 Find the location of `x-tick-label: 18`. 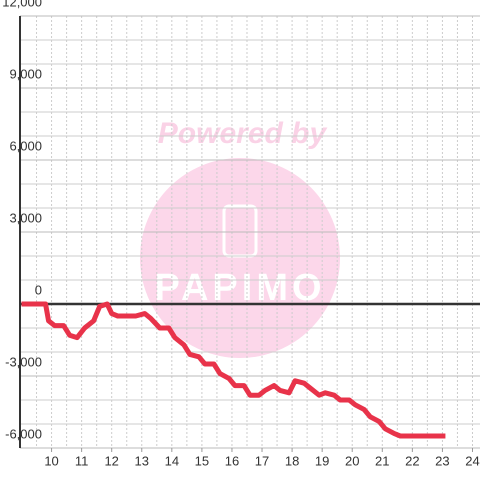

x-tick-label: 18 is located at coordinates (292, 460).